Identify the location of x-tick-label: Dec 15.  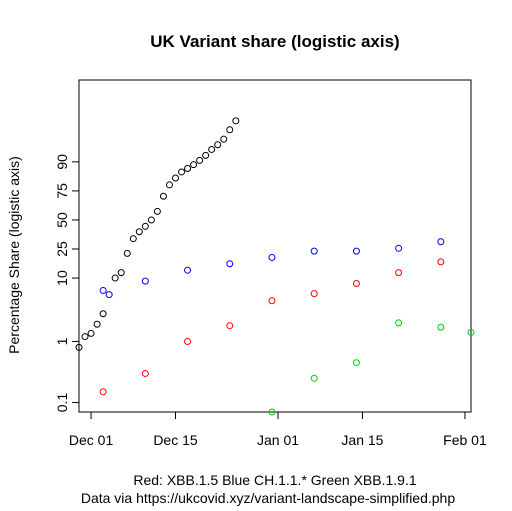
(175, 440).